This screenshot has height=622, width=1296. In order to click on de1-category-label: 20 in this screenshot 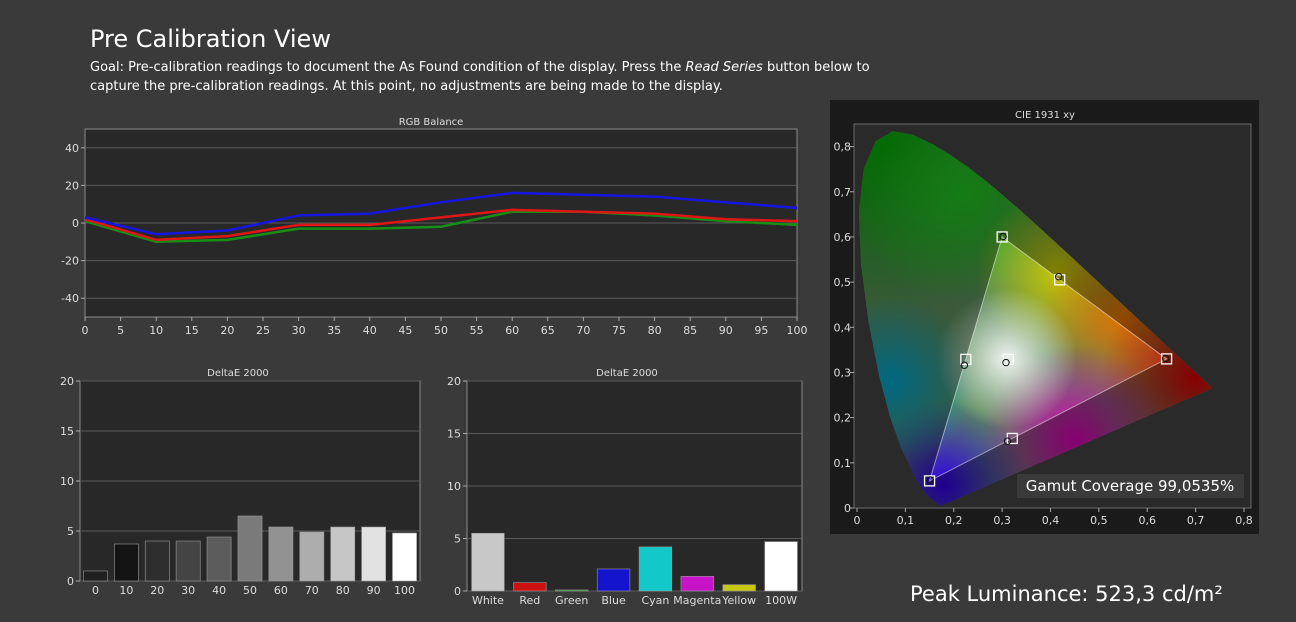, I will do `click(157, 590)`.